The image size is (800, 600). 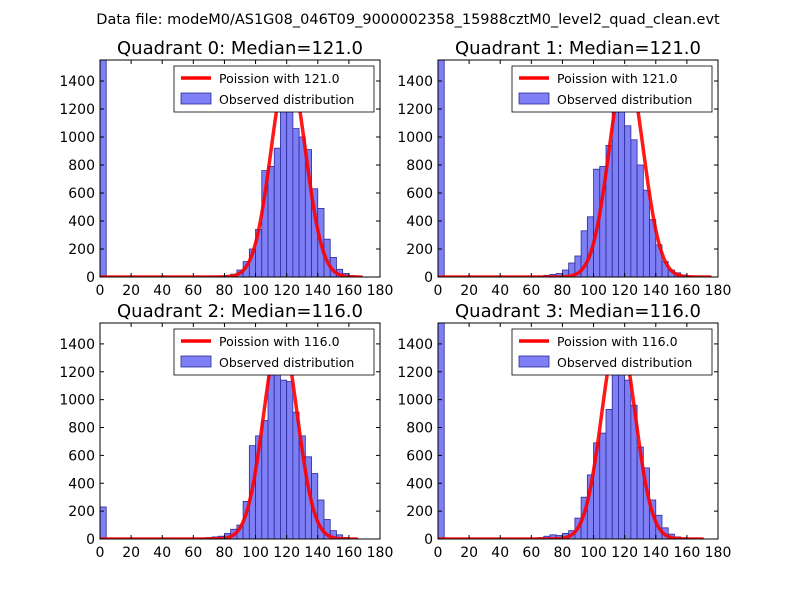 I want to click on legend-label-poisson: Poission with 121.0, so click(x=279, y=78).